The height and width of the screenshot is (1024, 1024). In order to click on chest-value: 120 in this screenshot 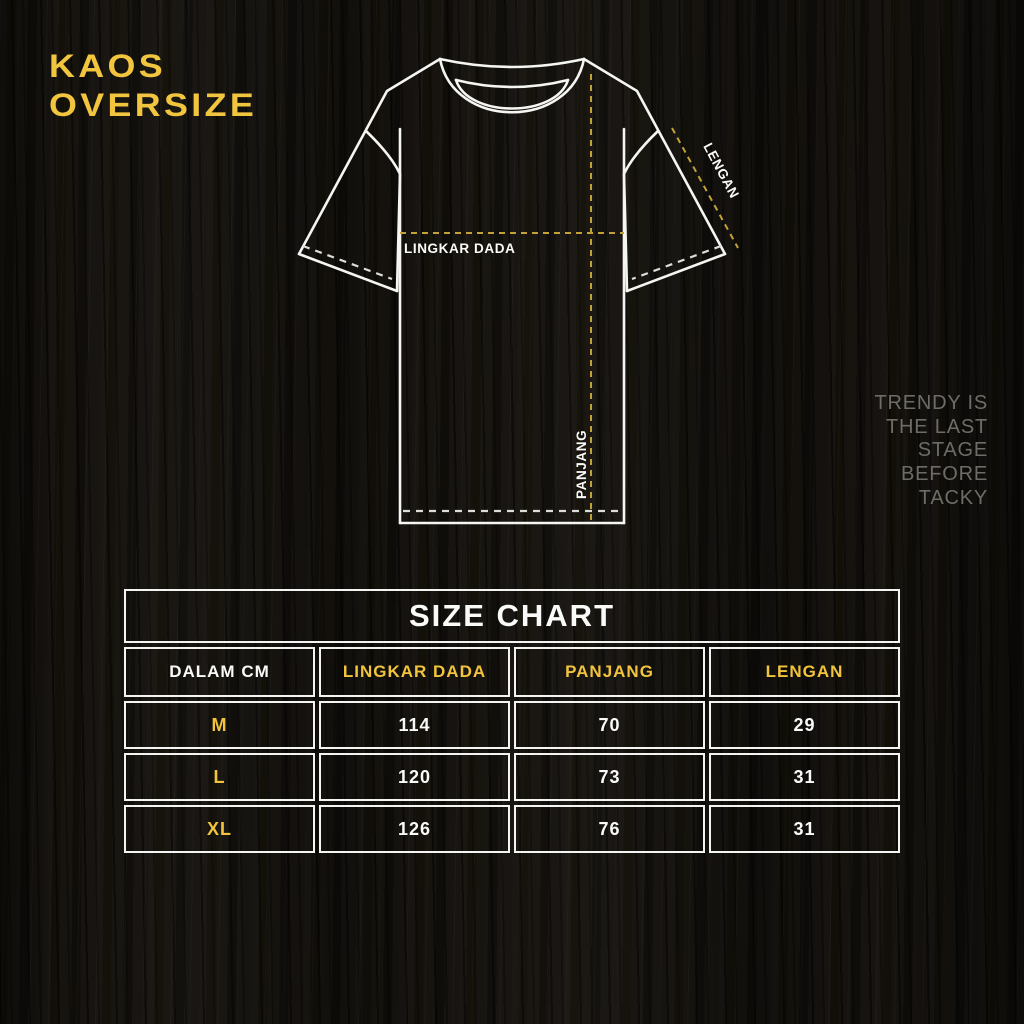, I will do `click(414, 777)`.